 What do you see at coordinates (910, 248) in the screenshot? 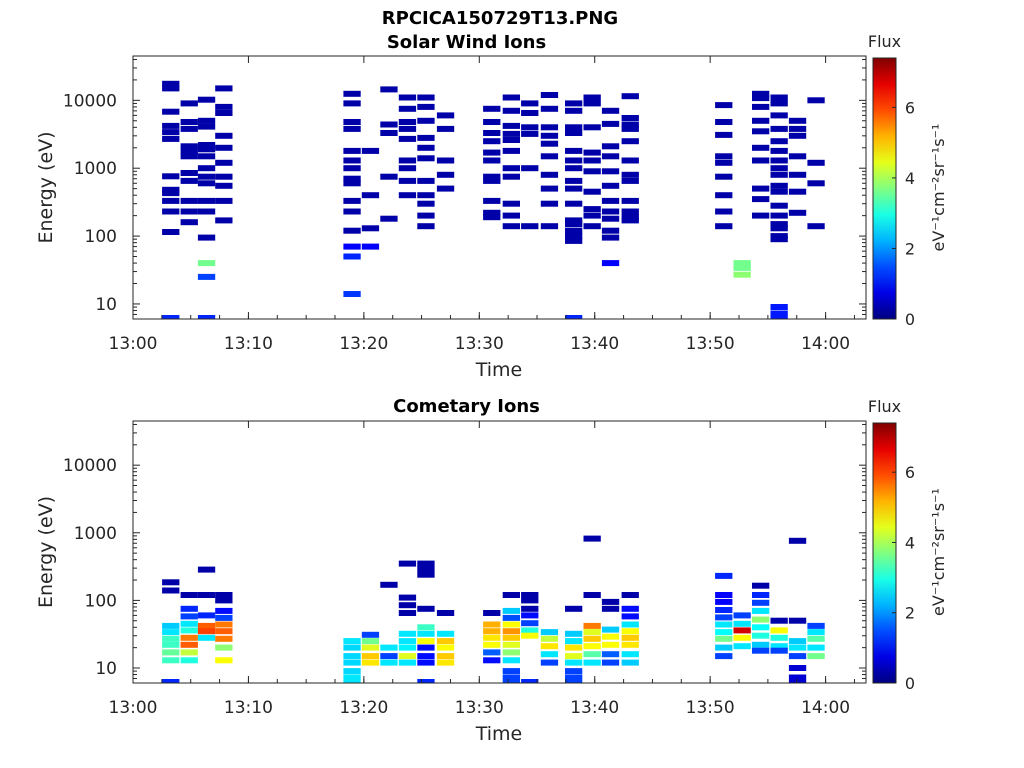
I see `colorbar-tick-label: 2` at bounding box center [910, 248].